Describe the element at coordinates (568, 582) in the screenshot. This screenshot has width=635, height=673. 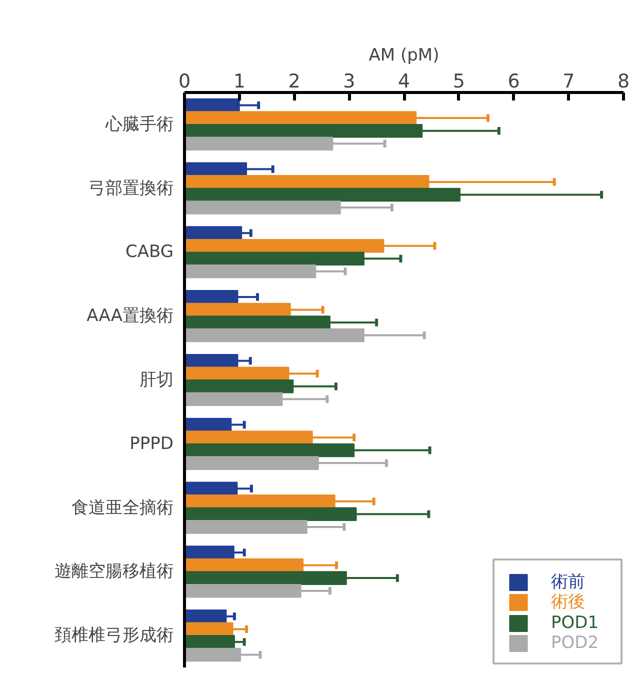
I see `legend-label: 術前` at that location.